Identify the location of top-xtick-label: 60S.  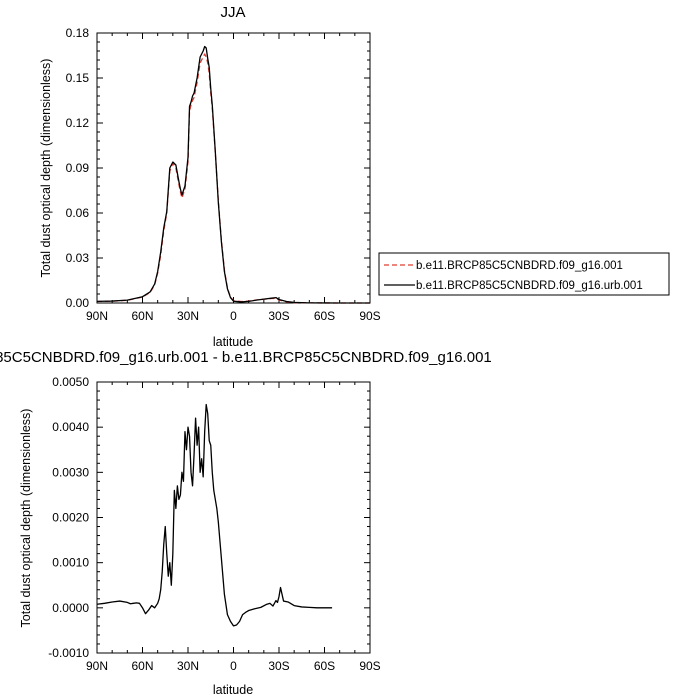
(324, 316).